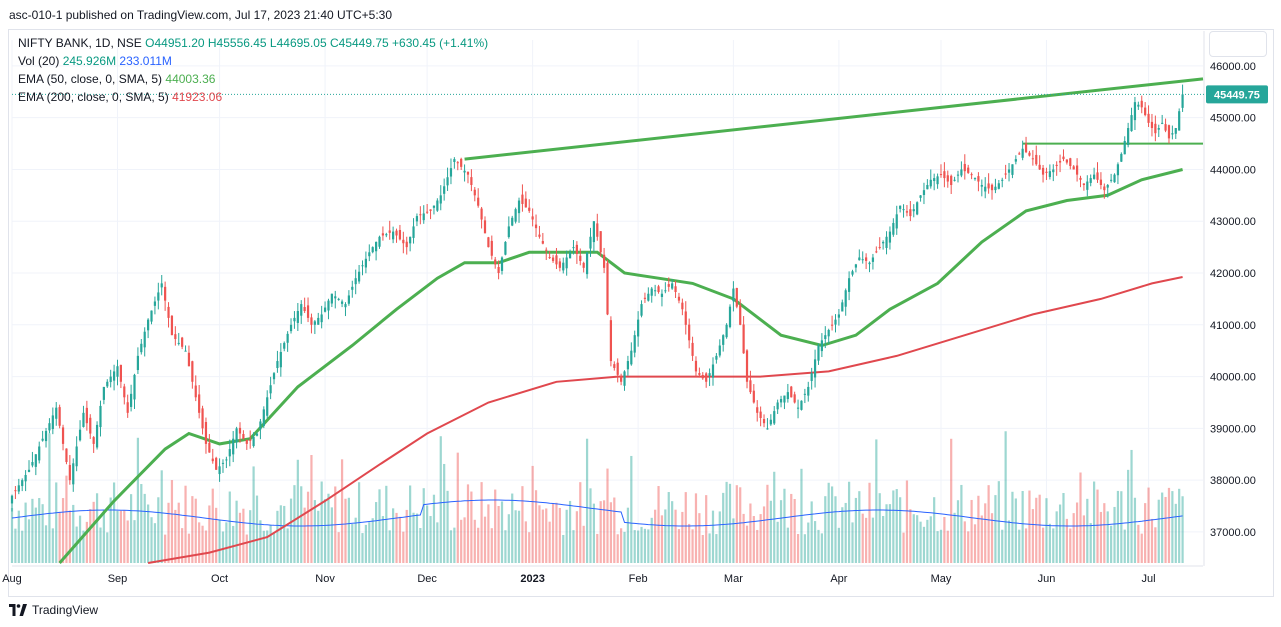  Describe the element at coordinates (253, 79) in the screenshot. I see `legend-ema50-row: EMA (50, close, 0, SMA, 5) 44003.36` at that location.